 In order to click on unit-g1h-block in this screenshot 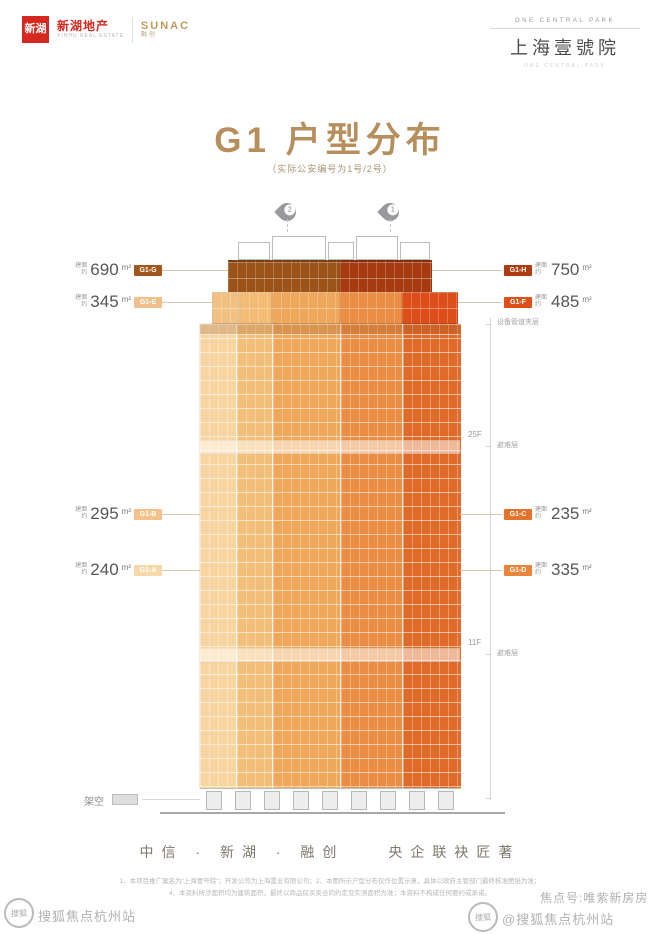, I will do `click(386, 277)`.